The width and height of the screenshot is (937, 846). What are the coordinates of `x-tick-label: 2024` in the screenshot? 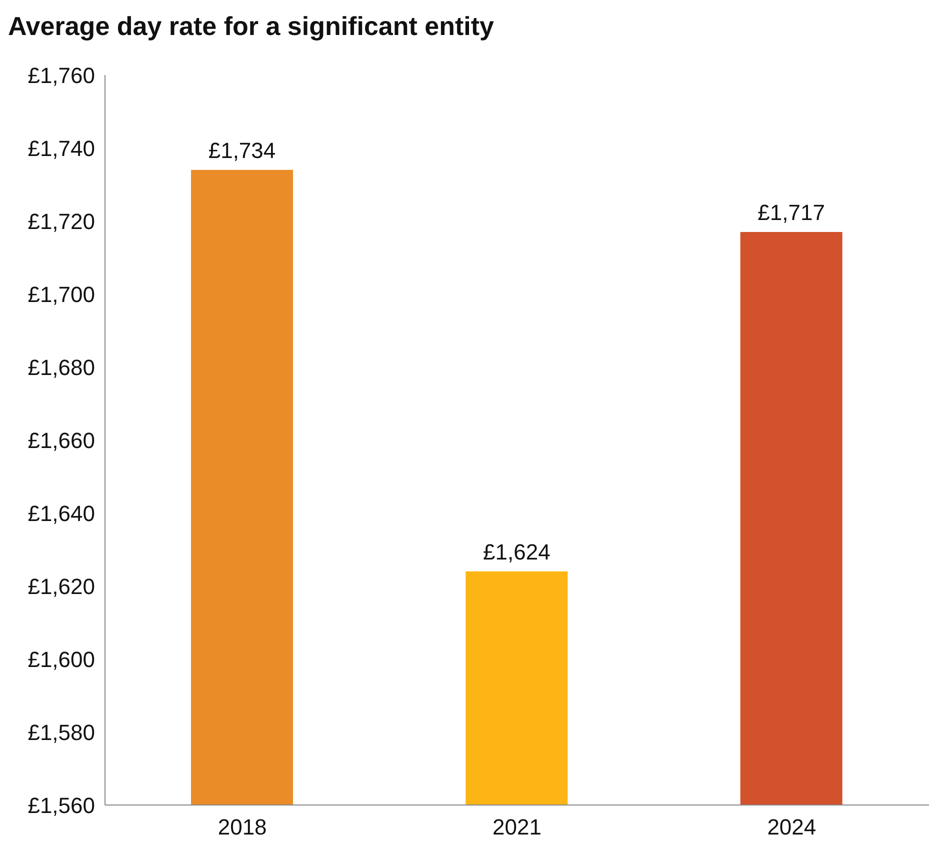 It's located at (791, 827).